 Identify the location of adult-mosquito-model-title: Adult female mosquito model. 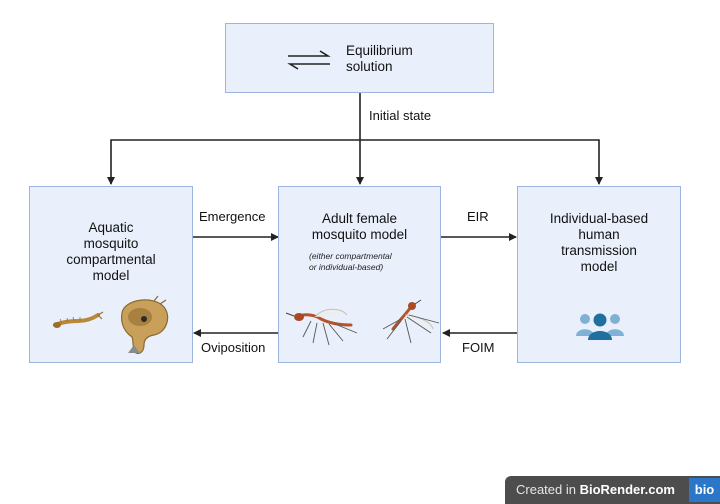
(359, 226).